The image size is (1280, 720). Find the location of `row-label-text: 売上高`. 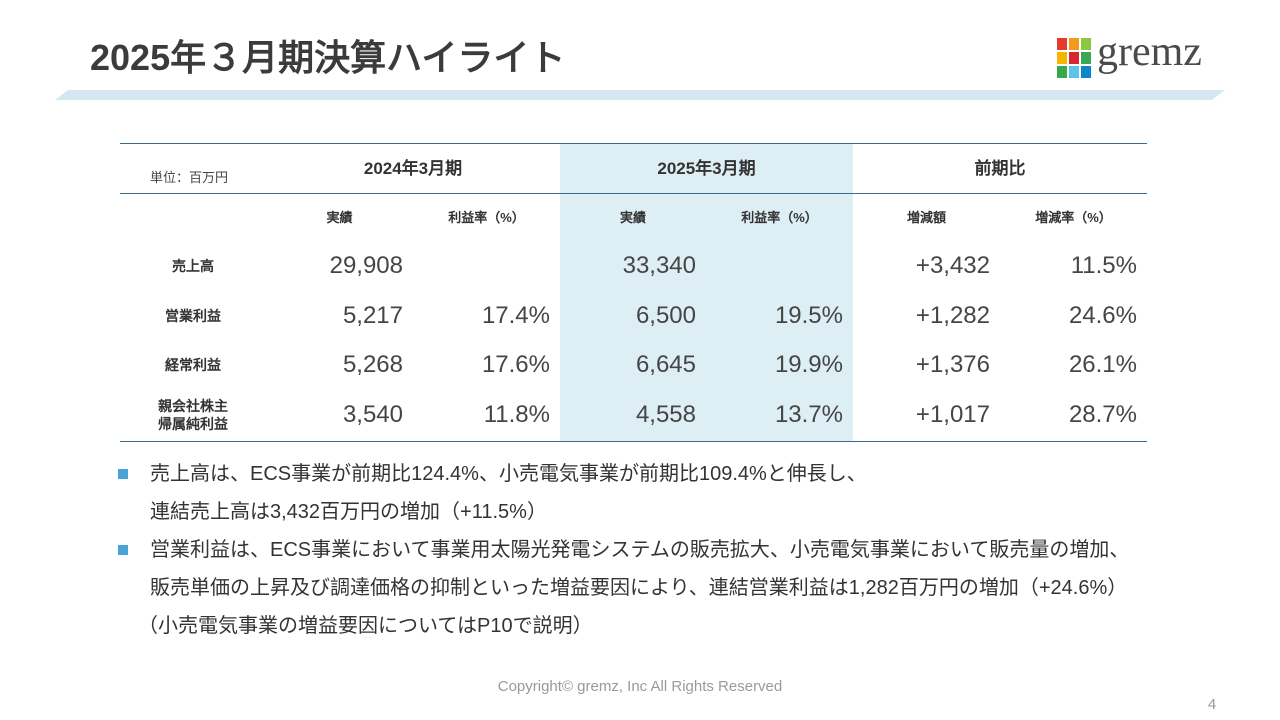

row-label-text: 売上高 is located at coordinates (193, 266).